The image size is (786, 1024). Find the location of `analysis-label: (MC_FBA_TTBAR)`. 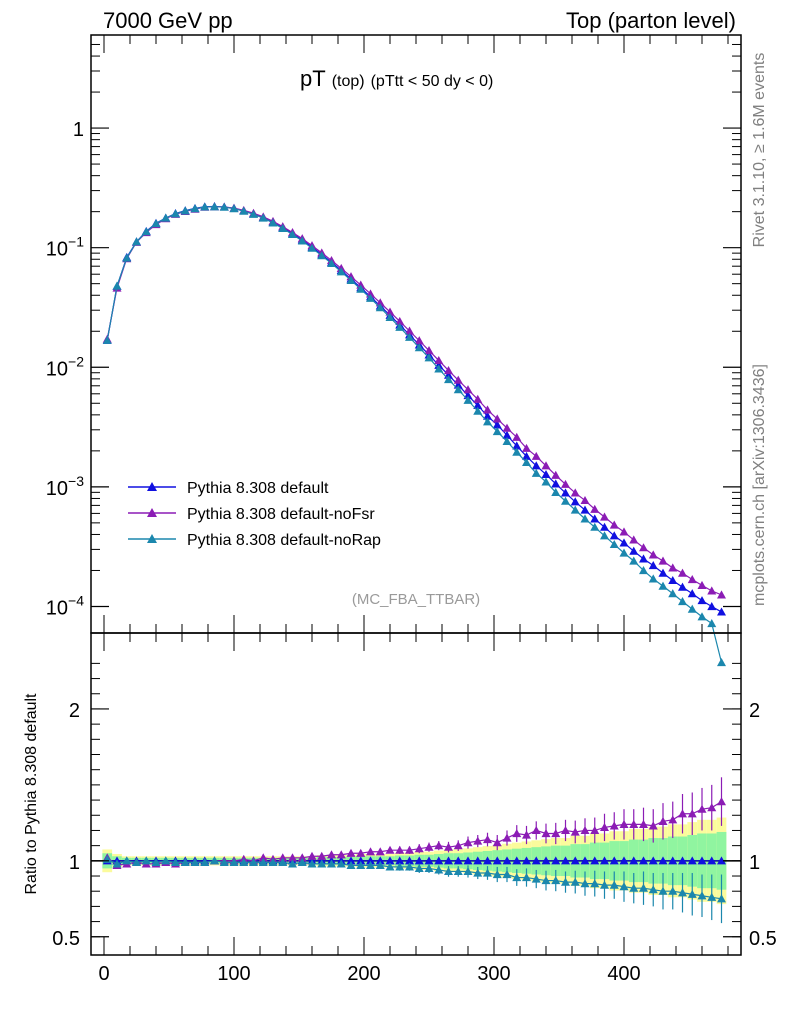

analysis-label: (MC_FBA_TTBAR) is located at coordinates (416, 599).